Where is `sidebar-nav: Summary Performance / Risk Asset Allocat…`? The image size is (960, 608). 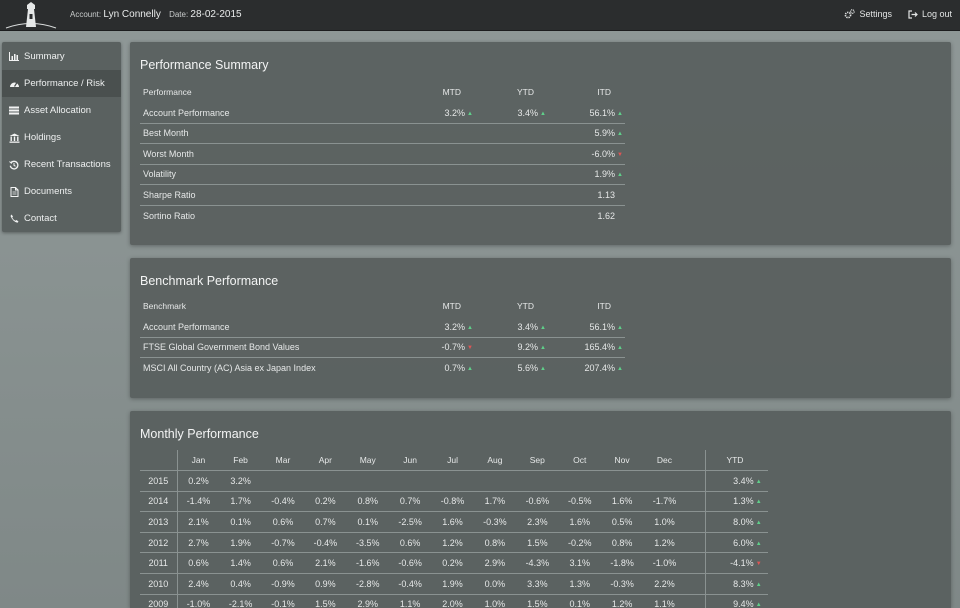 sidebar-nav: Summary Performance / Risk Asset Allocat… is located at coordinates (61, 137).